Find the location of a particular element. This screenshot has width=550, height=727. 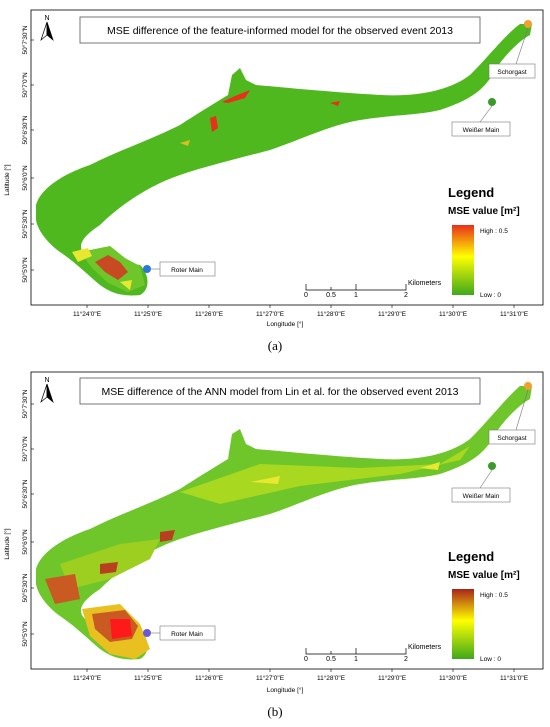

hotspot-max is located at coordinates (121, 629).